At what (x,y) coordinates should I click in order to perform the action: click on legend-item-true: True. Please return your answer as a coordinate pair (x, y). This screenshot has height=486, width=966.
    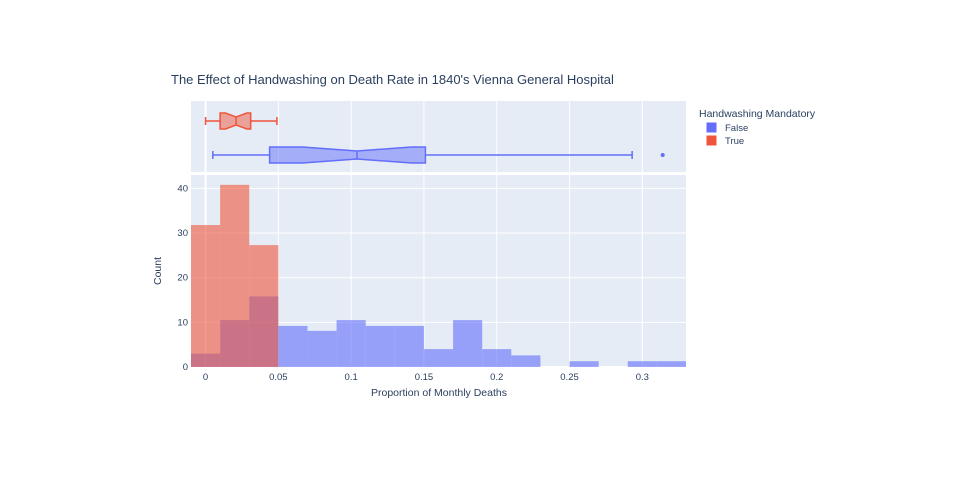
    Looking at the image, I should click on (725, 141).